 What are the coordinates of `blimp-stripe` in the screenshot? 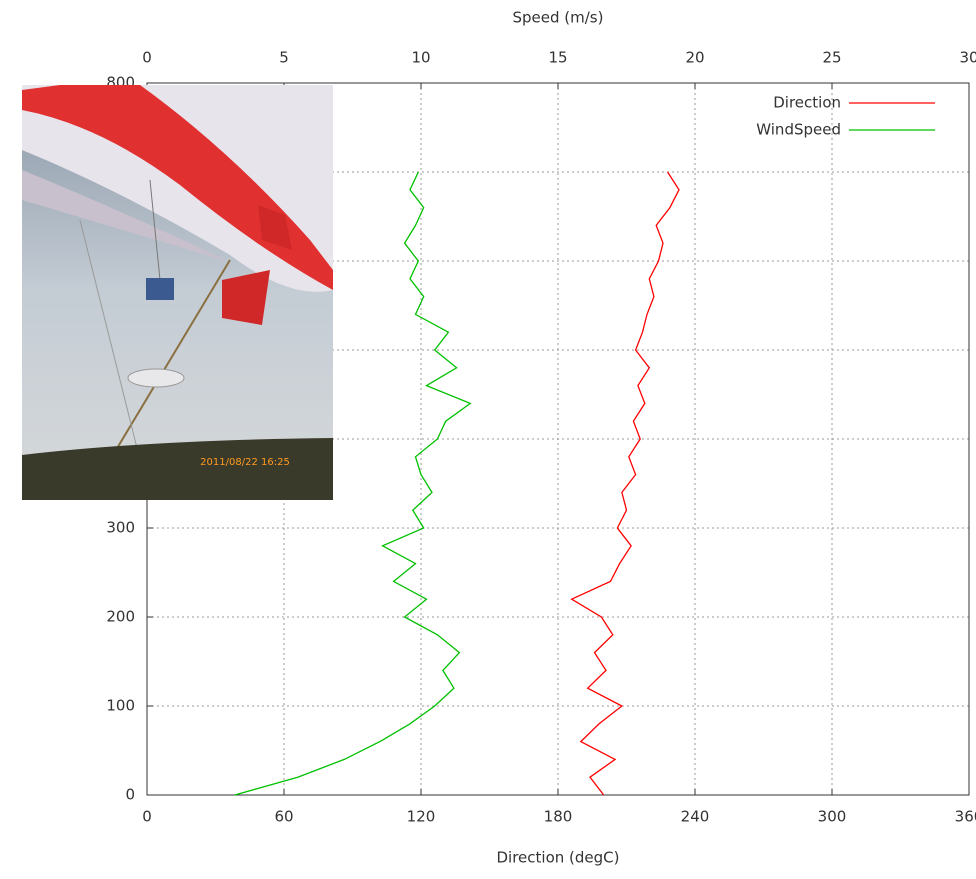 It's located at (177, 187).